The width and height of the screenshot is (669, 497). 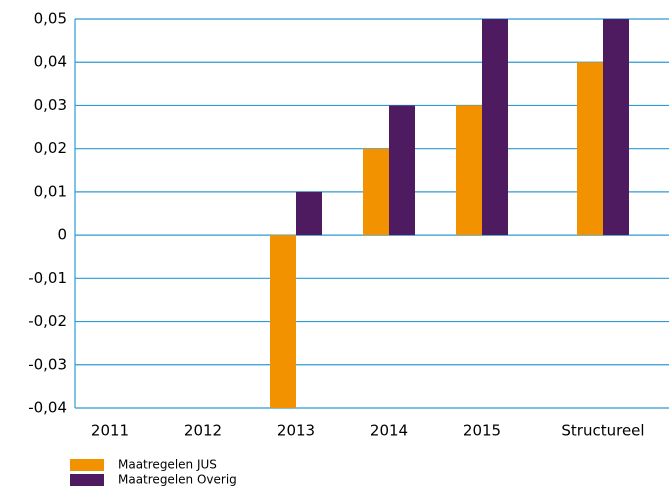 What do you see at coordinates (47, 321) in the screenshot?
I see `y-tick-label: -0,02` at bounding box center [47, 321].